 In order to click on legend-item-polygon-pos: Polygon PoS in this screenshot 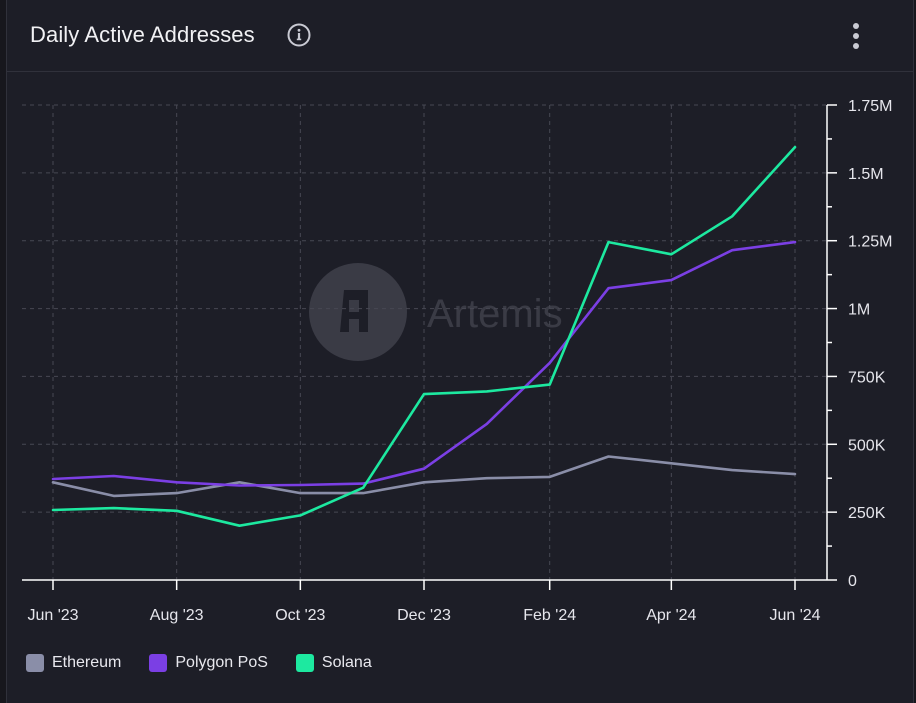, I will do `click(208, 663)`.